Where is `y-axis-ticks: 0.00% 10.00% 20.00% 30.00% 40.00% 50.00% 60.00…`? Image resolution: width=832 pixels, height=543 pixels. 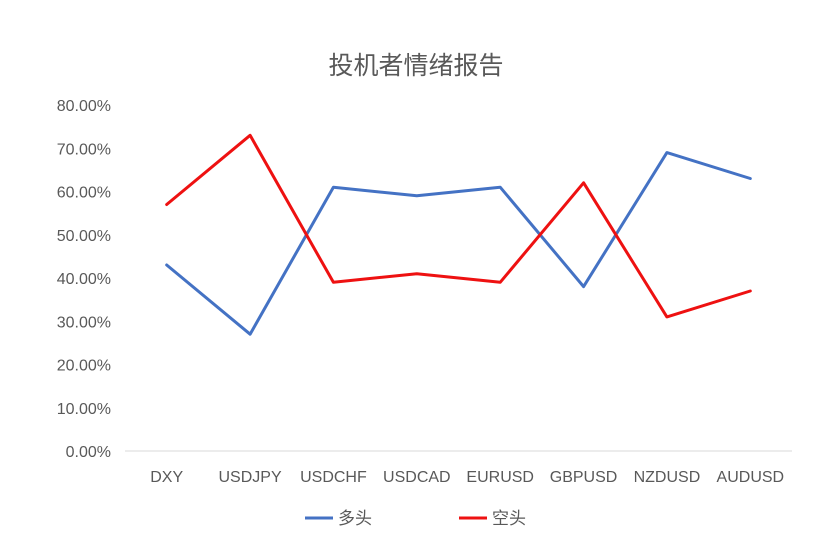
y-axis-ticks: 0.00% 10.00% 20.00% 30.00% 40.00% 50.00% 60.00… is located at coordinates (84, 279).